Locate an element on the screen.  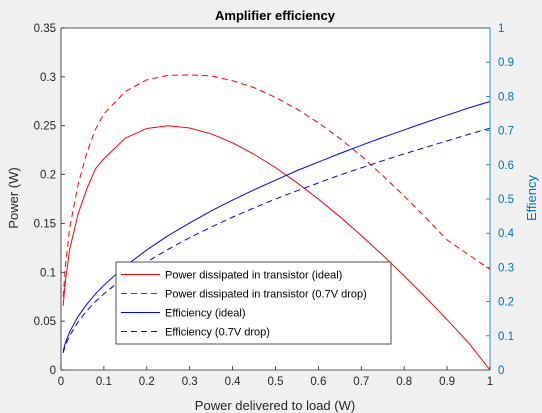
x-tick-label: 0.6 is located at coordinates (318, 382).